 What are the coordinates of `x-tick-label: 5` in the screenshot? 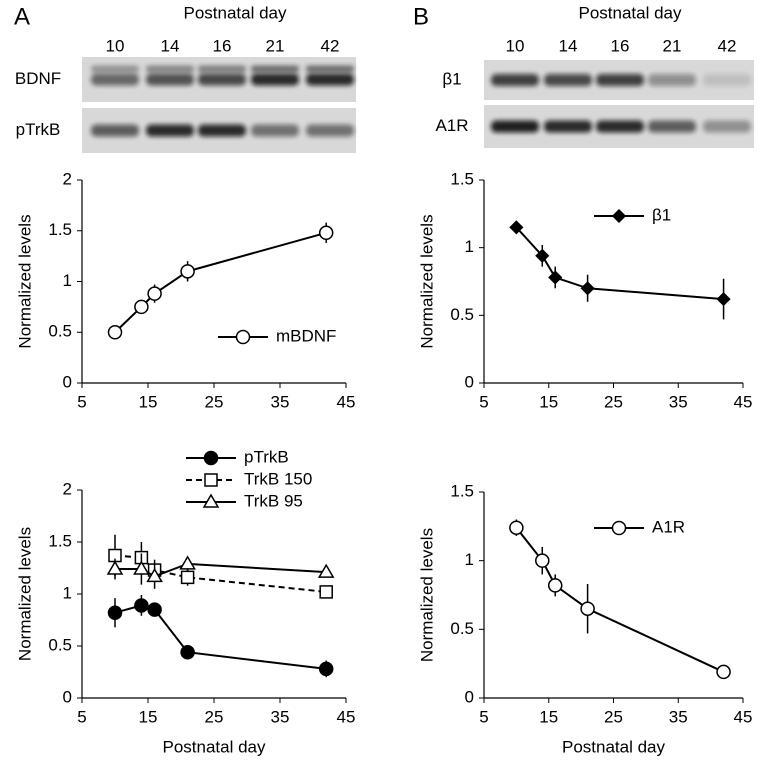 It's located at (81, 716).